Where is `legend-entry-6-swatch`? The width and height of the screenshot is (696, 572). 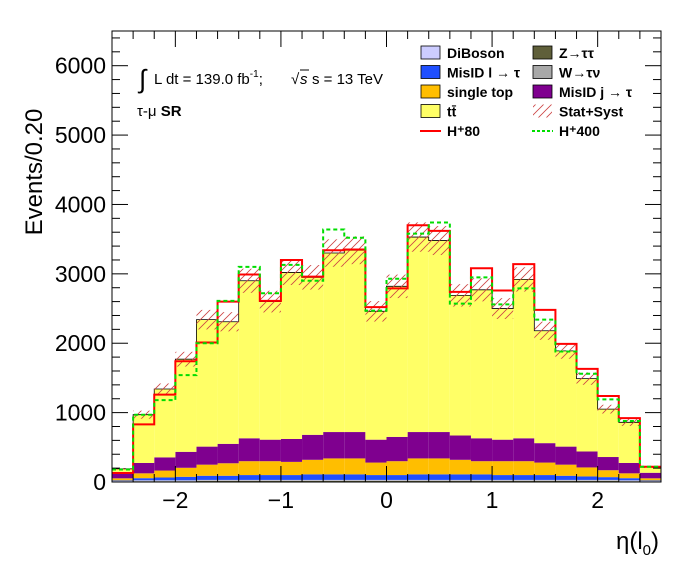 legend-entry-6-swatch is located at coordinates (430, 111).